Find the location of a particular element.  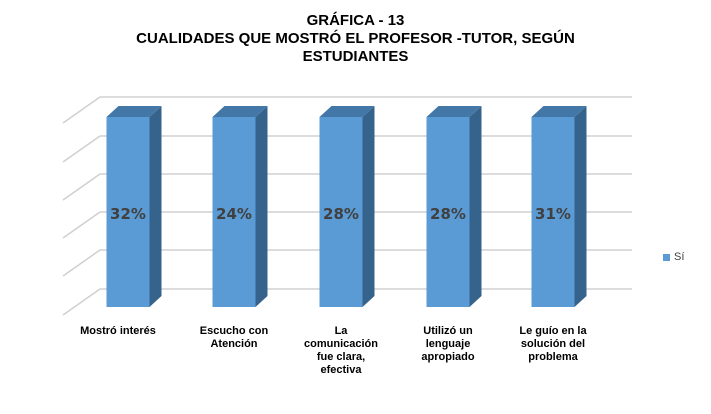

category-label-line: solución del is located at coordinates (553, 344).